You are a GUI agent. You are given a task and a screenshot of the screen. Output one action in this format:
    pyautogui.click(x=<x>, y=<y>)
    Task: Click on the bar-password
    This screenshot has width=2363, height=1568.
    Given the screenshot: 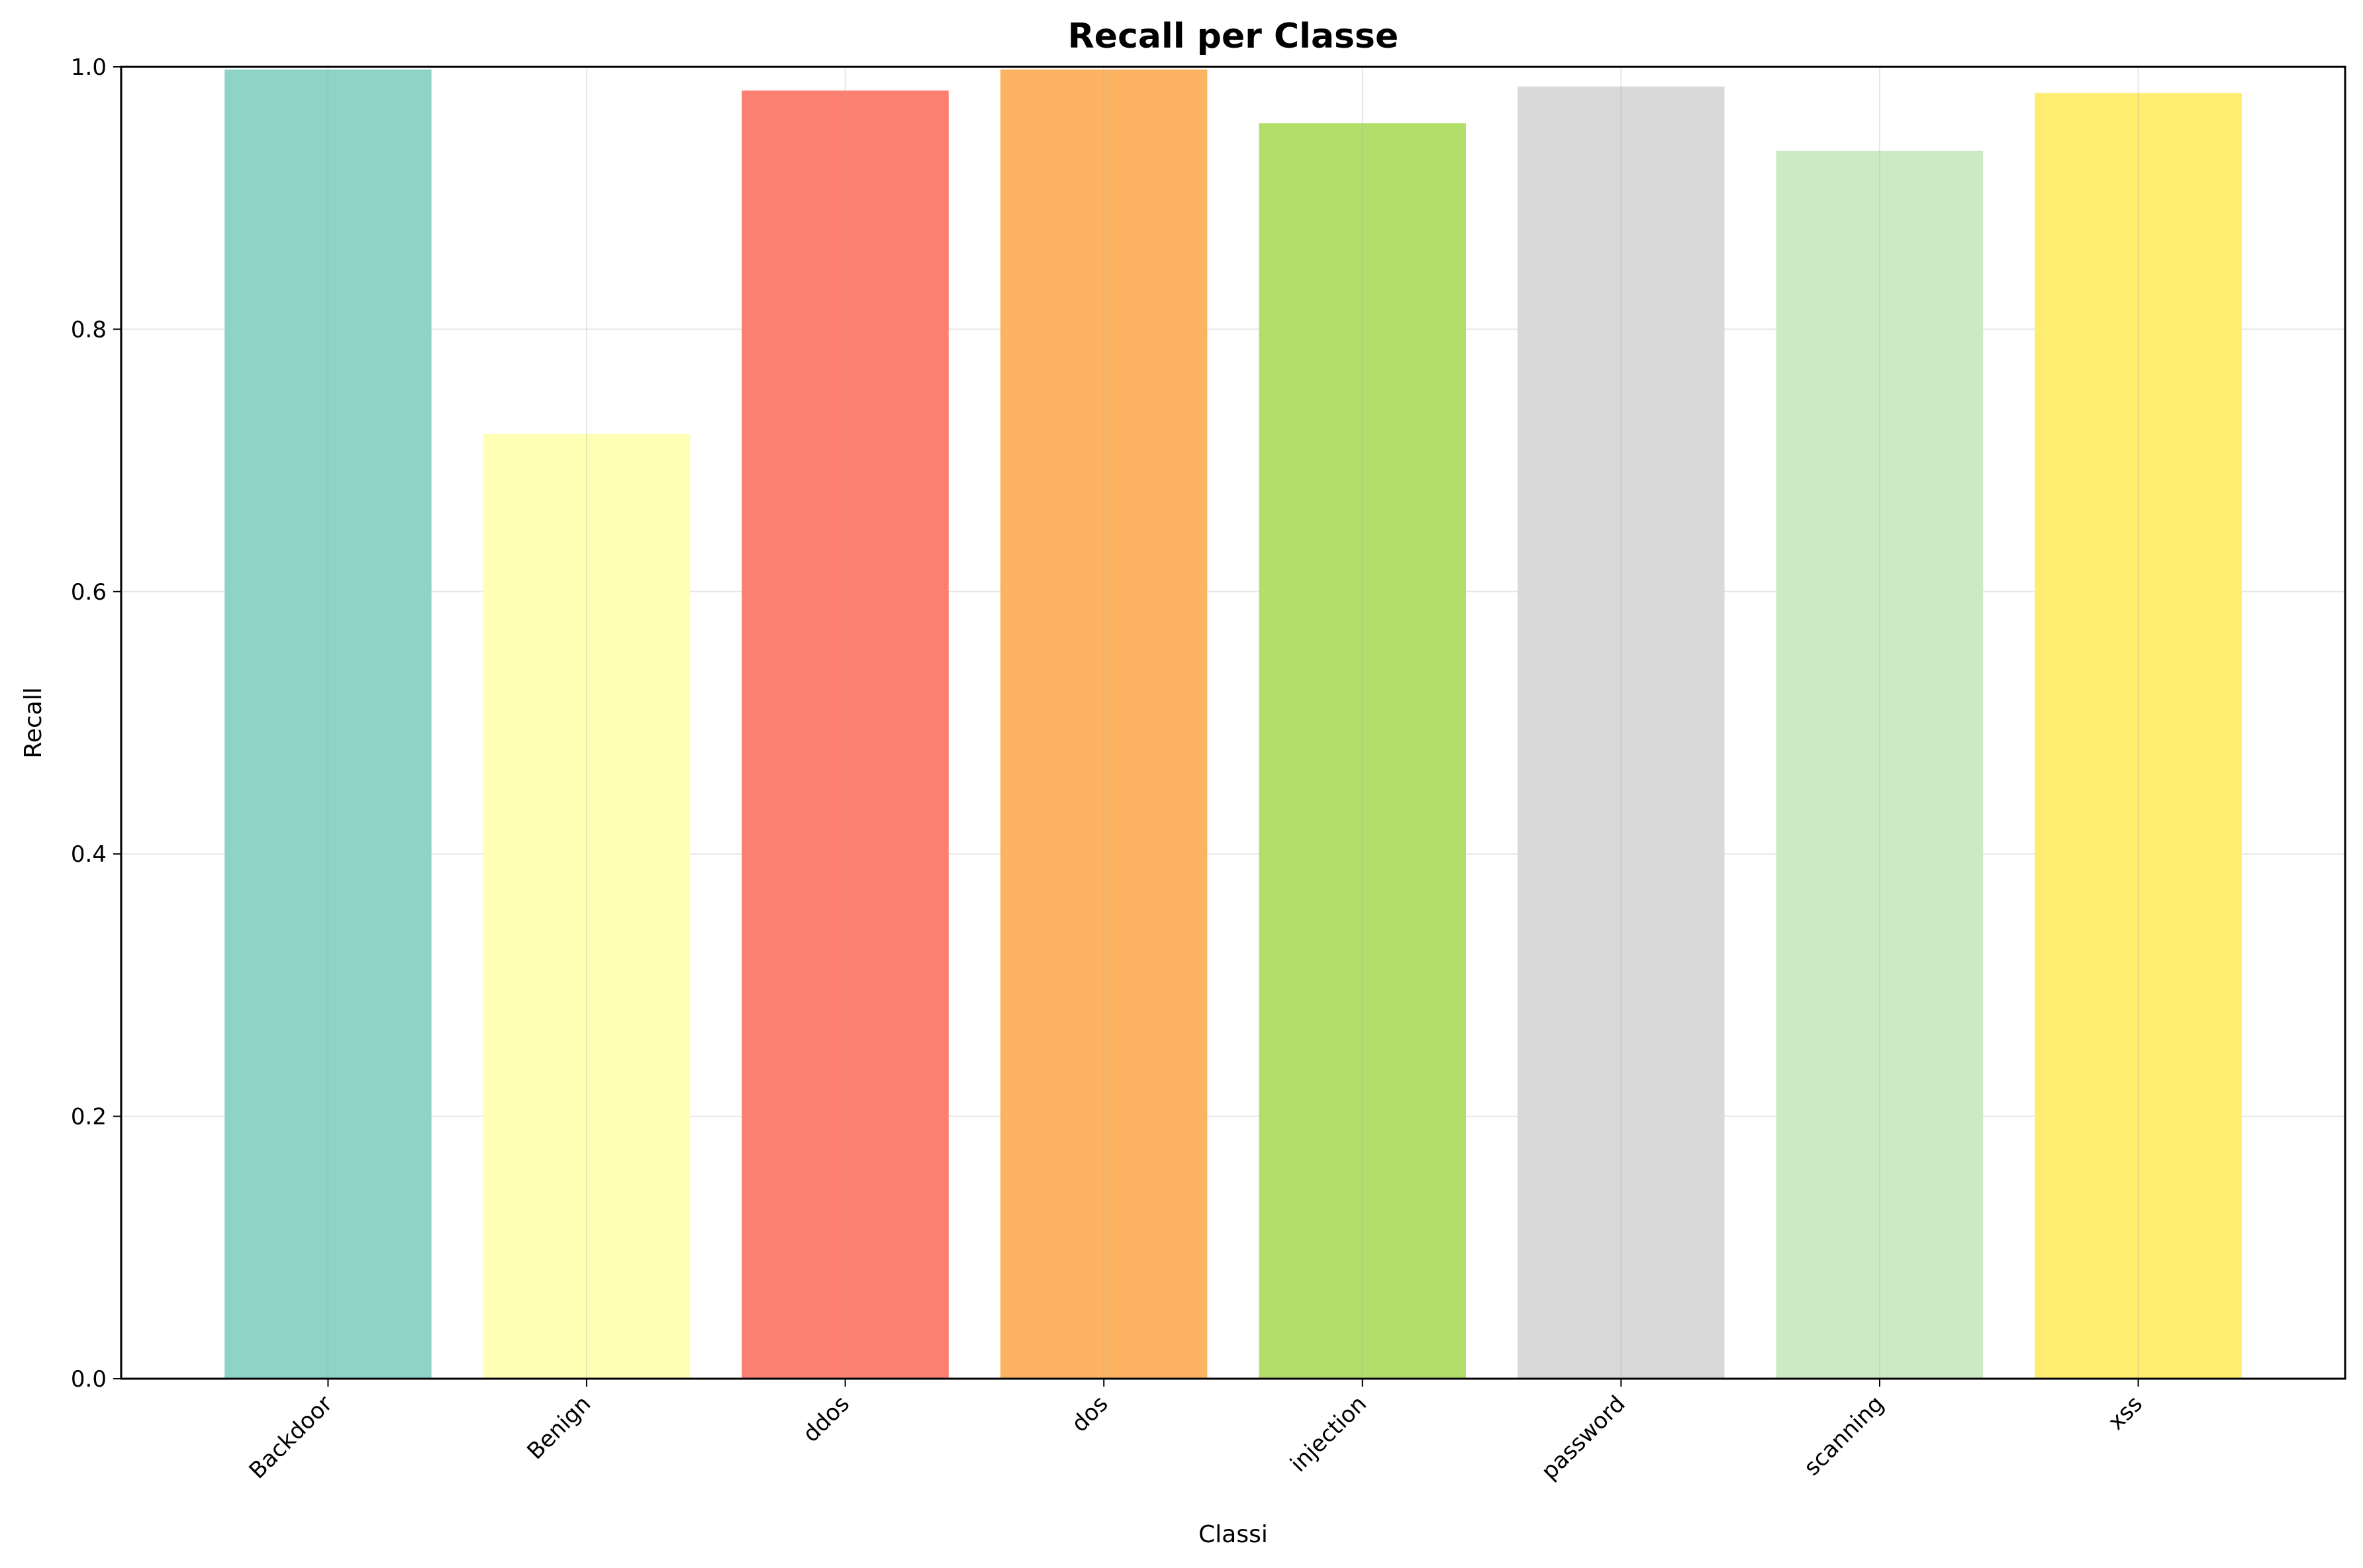 What is the action you would take?
    pyautogui.click(x=1621, y=732)
    